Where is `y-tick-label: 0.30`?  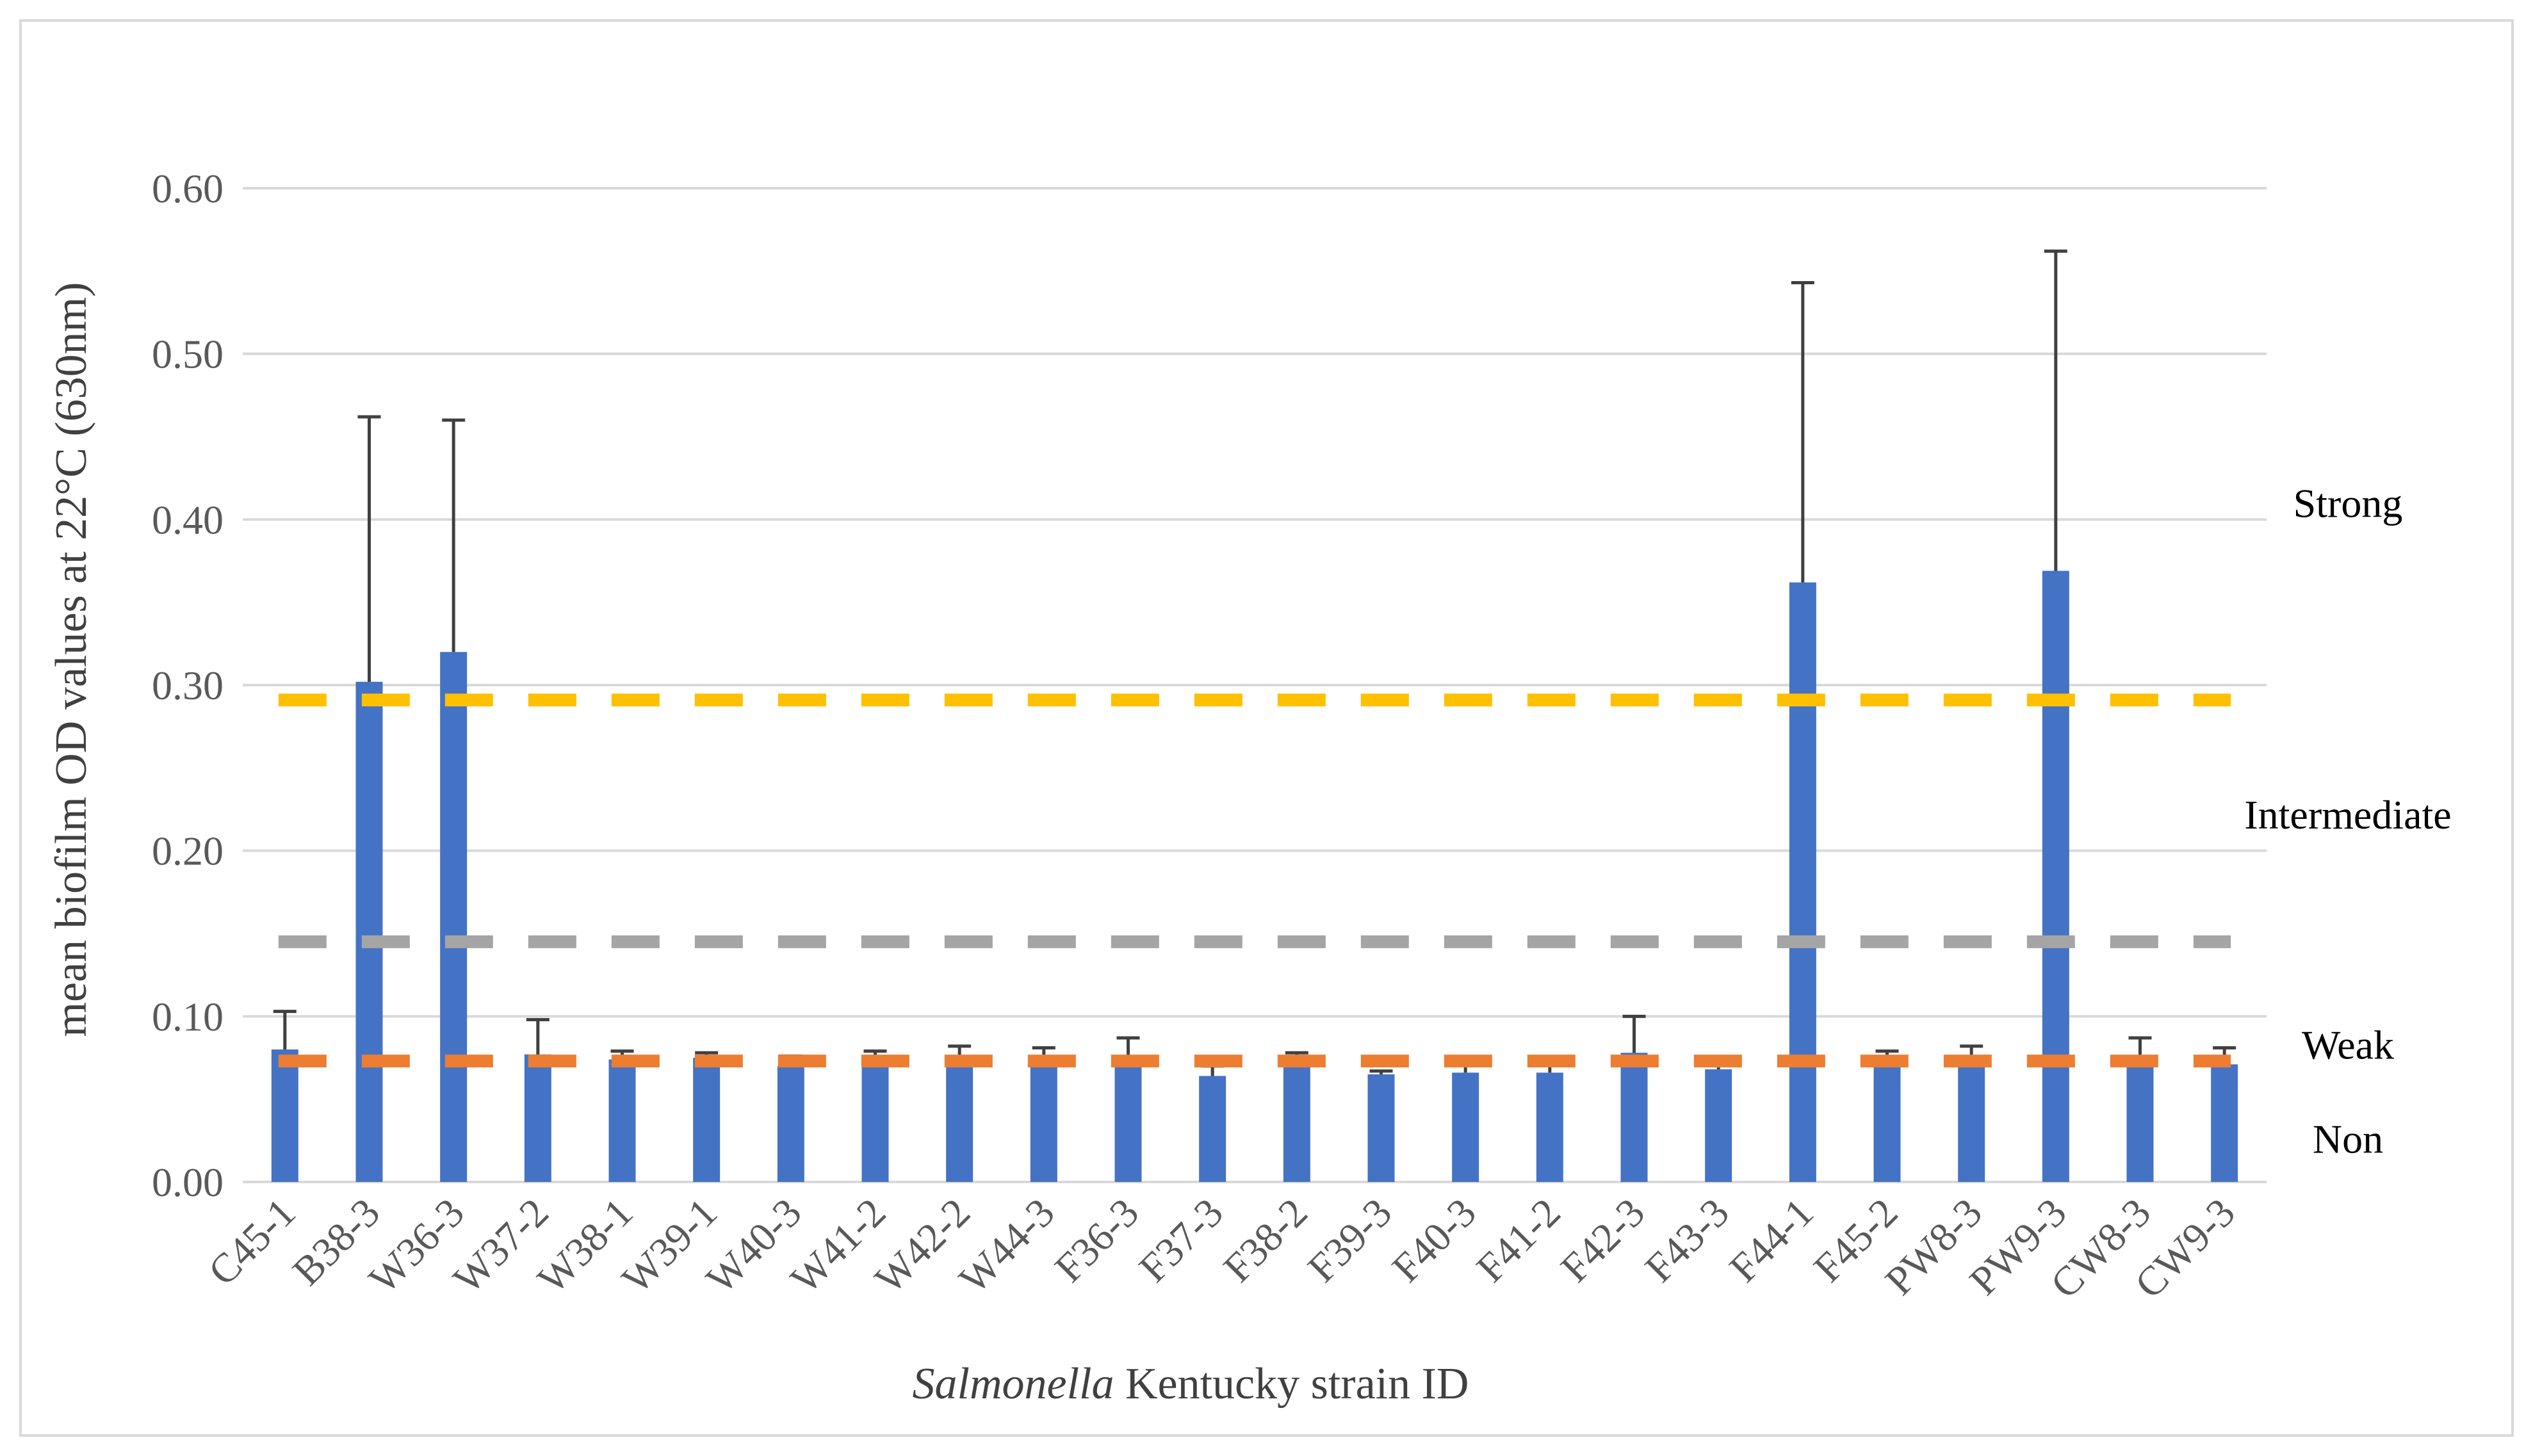
y-tick-label: 0.30 is located at coordinates (188, 685).